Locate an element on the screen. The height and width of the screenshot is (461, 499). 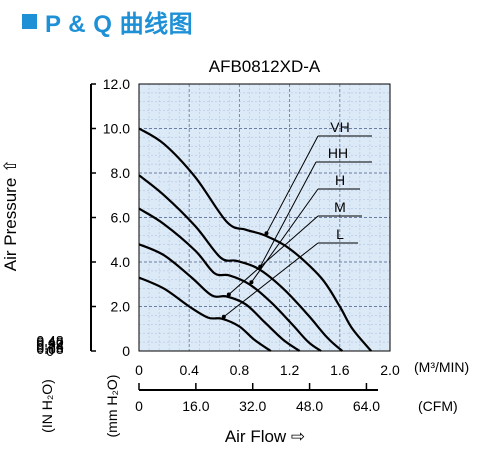
callout-leader-l is located at coordinates (271, 280).